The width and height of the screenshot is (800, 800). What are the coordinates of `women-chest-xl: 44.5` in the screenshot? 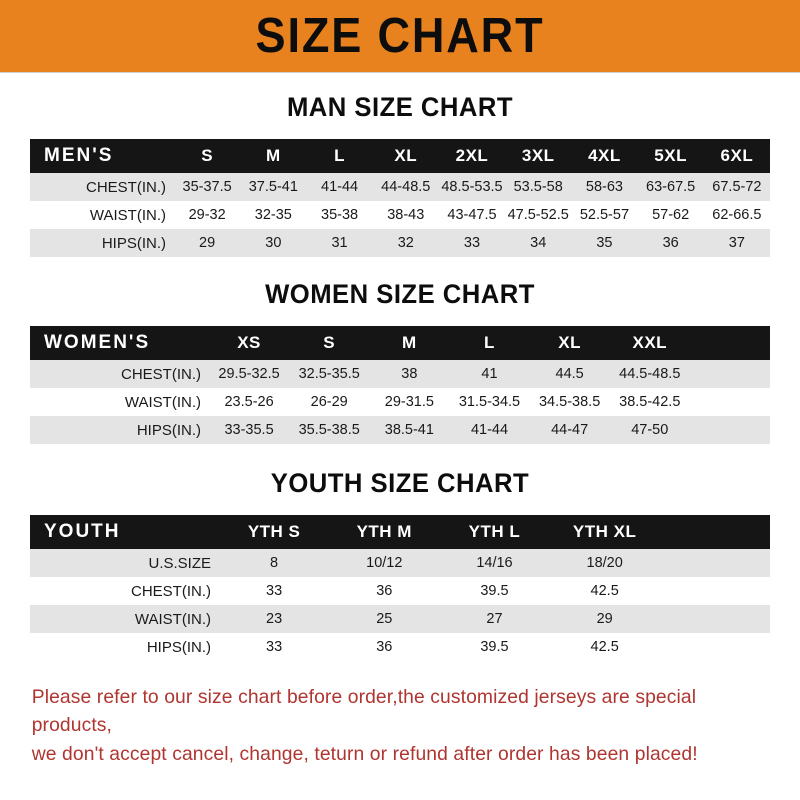 It's located at (569, 374).